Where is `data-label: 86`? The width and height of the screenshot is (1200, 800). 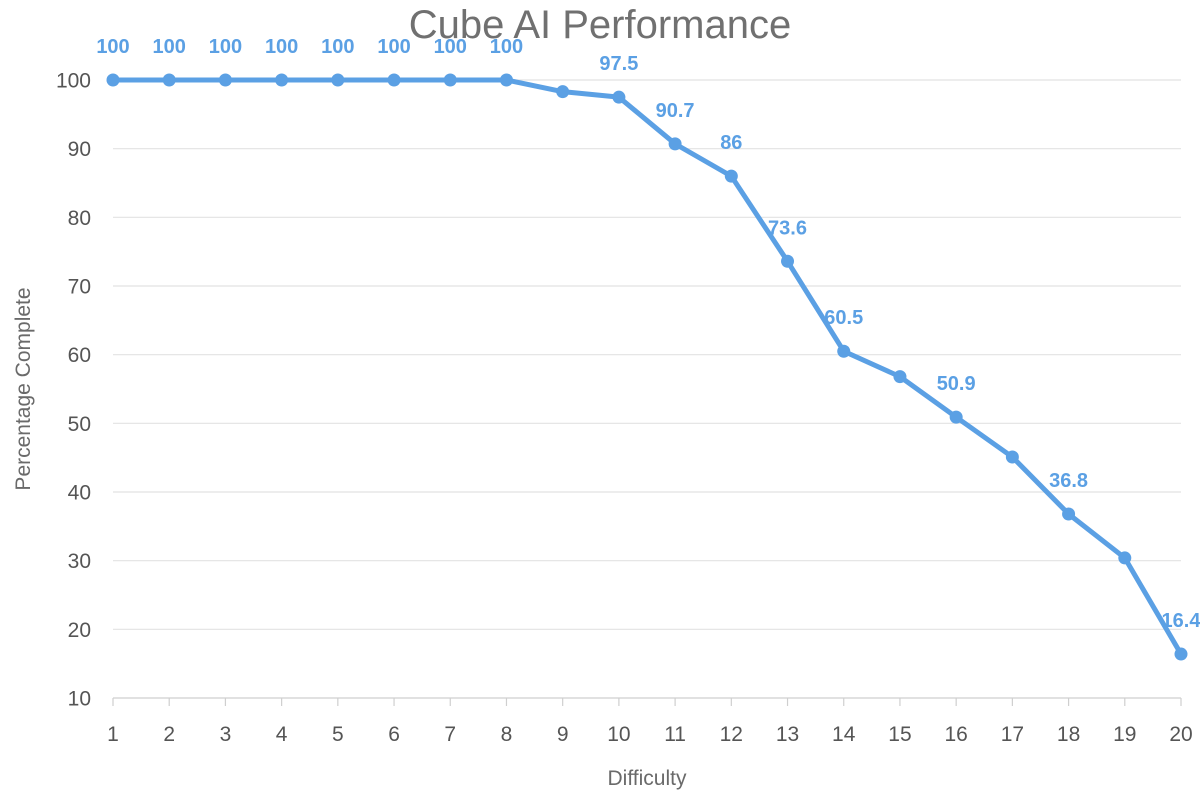
data-label: 86 is located at coordinates (731, 143).